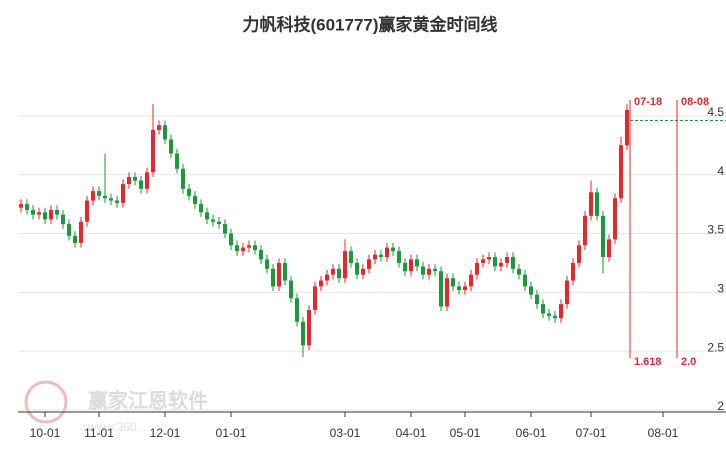 The width and height of the screenshot is (726, 450). Describe the element at coordinates (720, 406) in the screenshot. I see `y-tick-label: 2` at that location.